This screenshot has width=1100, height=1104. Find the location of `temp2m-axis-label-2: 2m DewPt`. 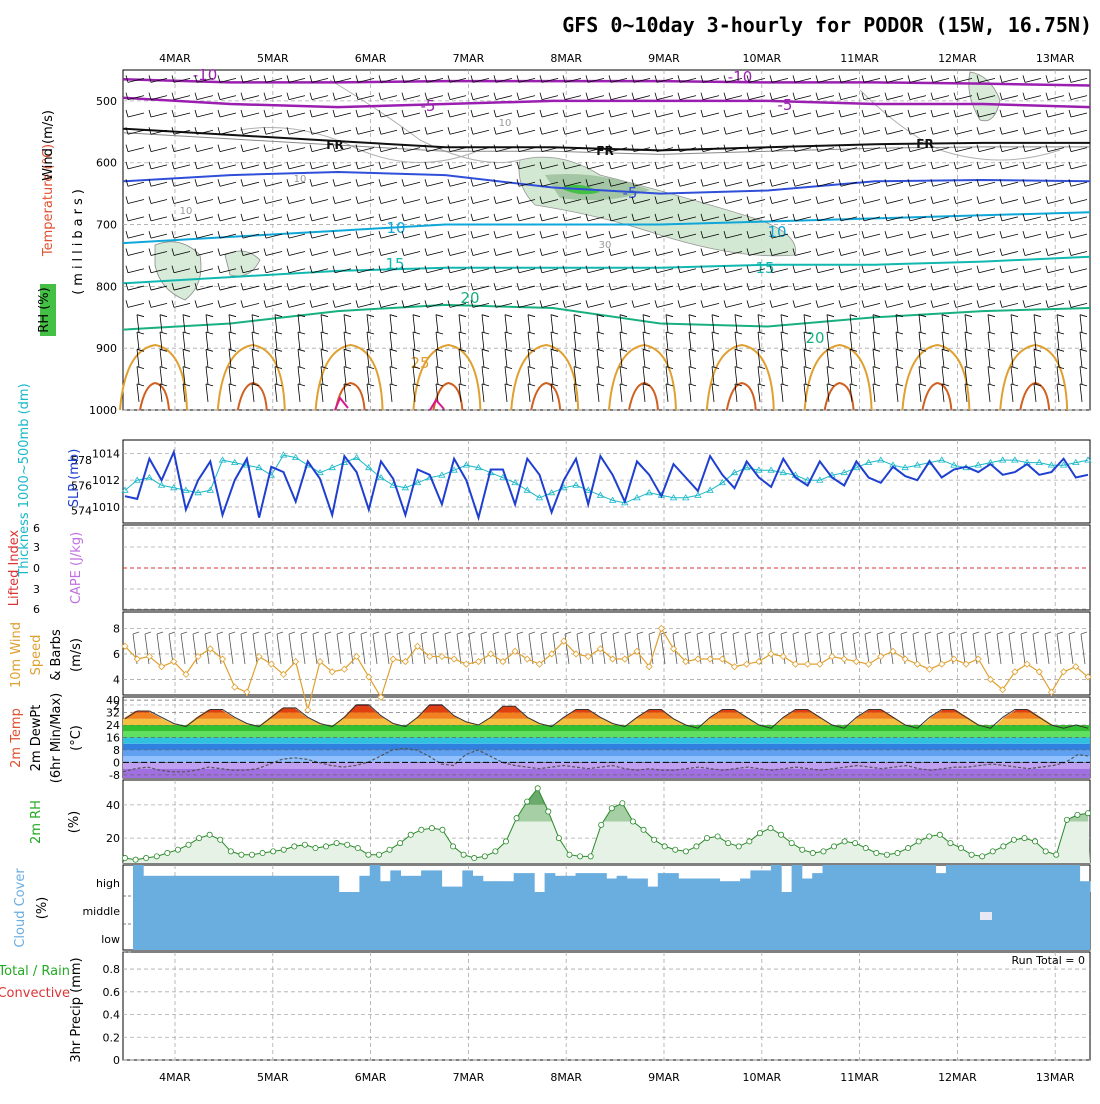

temp2m-axis-label-2: 2m DewPt is located at coordinates (36, 738).